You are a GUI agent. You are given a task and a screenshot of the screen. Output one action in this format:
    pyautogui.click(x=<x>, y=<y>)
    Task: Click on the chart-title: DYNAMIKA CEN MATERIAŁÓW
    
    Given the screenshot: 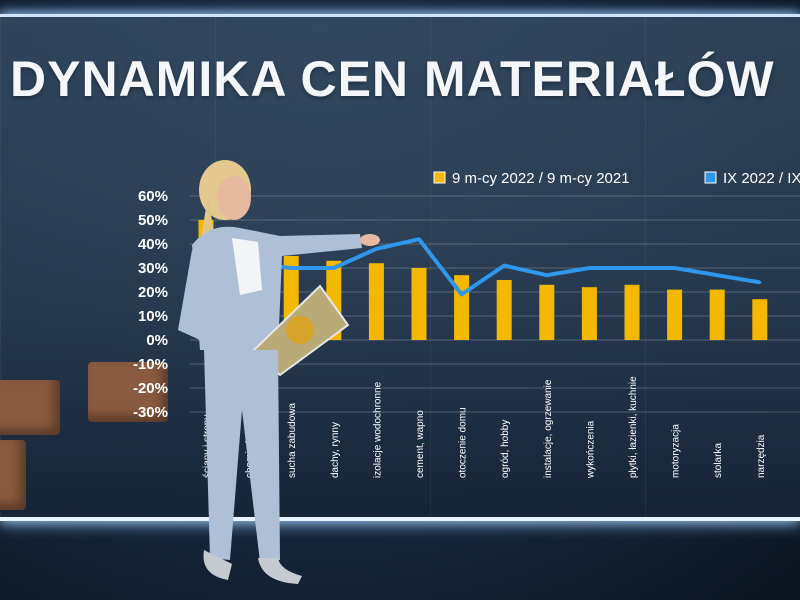 What is the action you would take?
    pyautogui.click(x=392, y=79)
    